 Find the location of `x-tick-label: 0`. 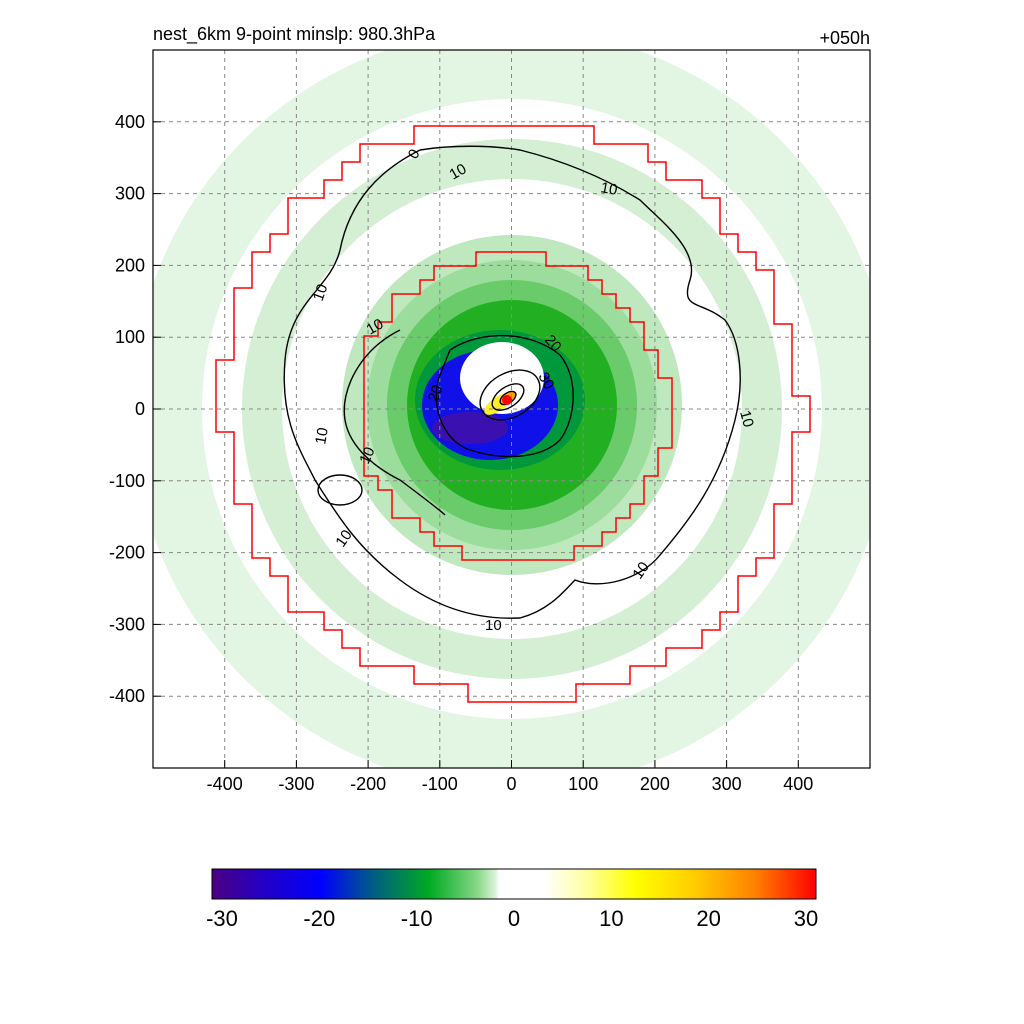

x-tick-label: 0 is located at coordinates (511, 784).